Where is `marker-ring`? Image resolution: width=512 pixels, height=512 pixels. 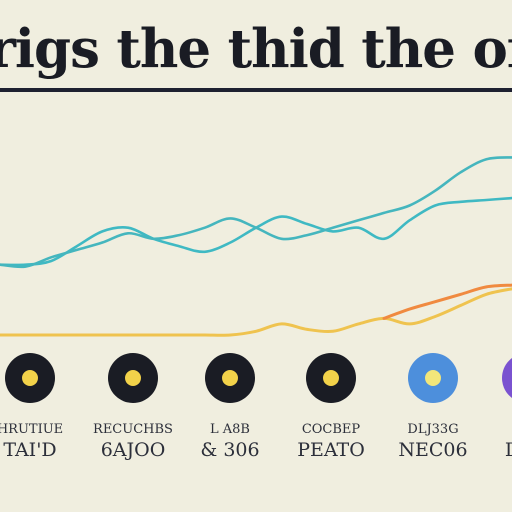 marker-ring is located at coordinates (507, 378).